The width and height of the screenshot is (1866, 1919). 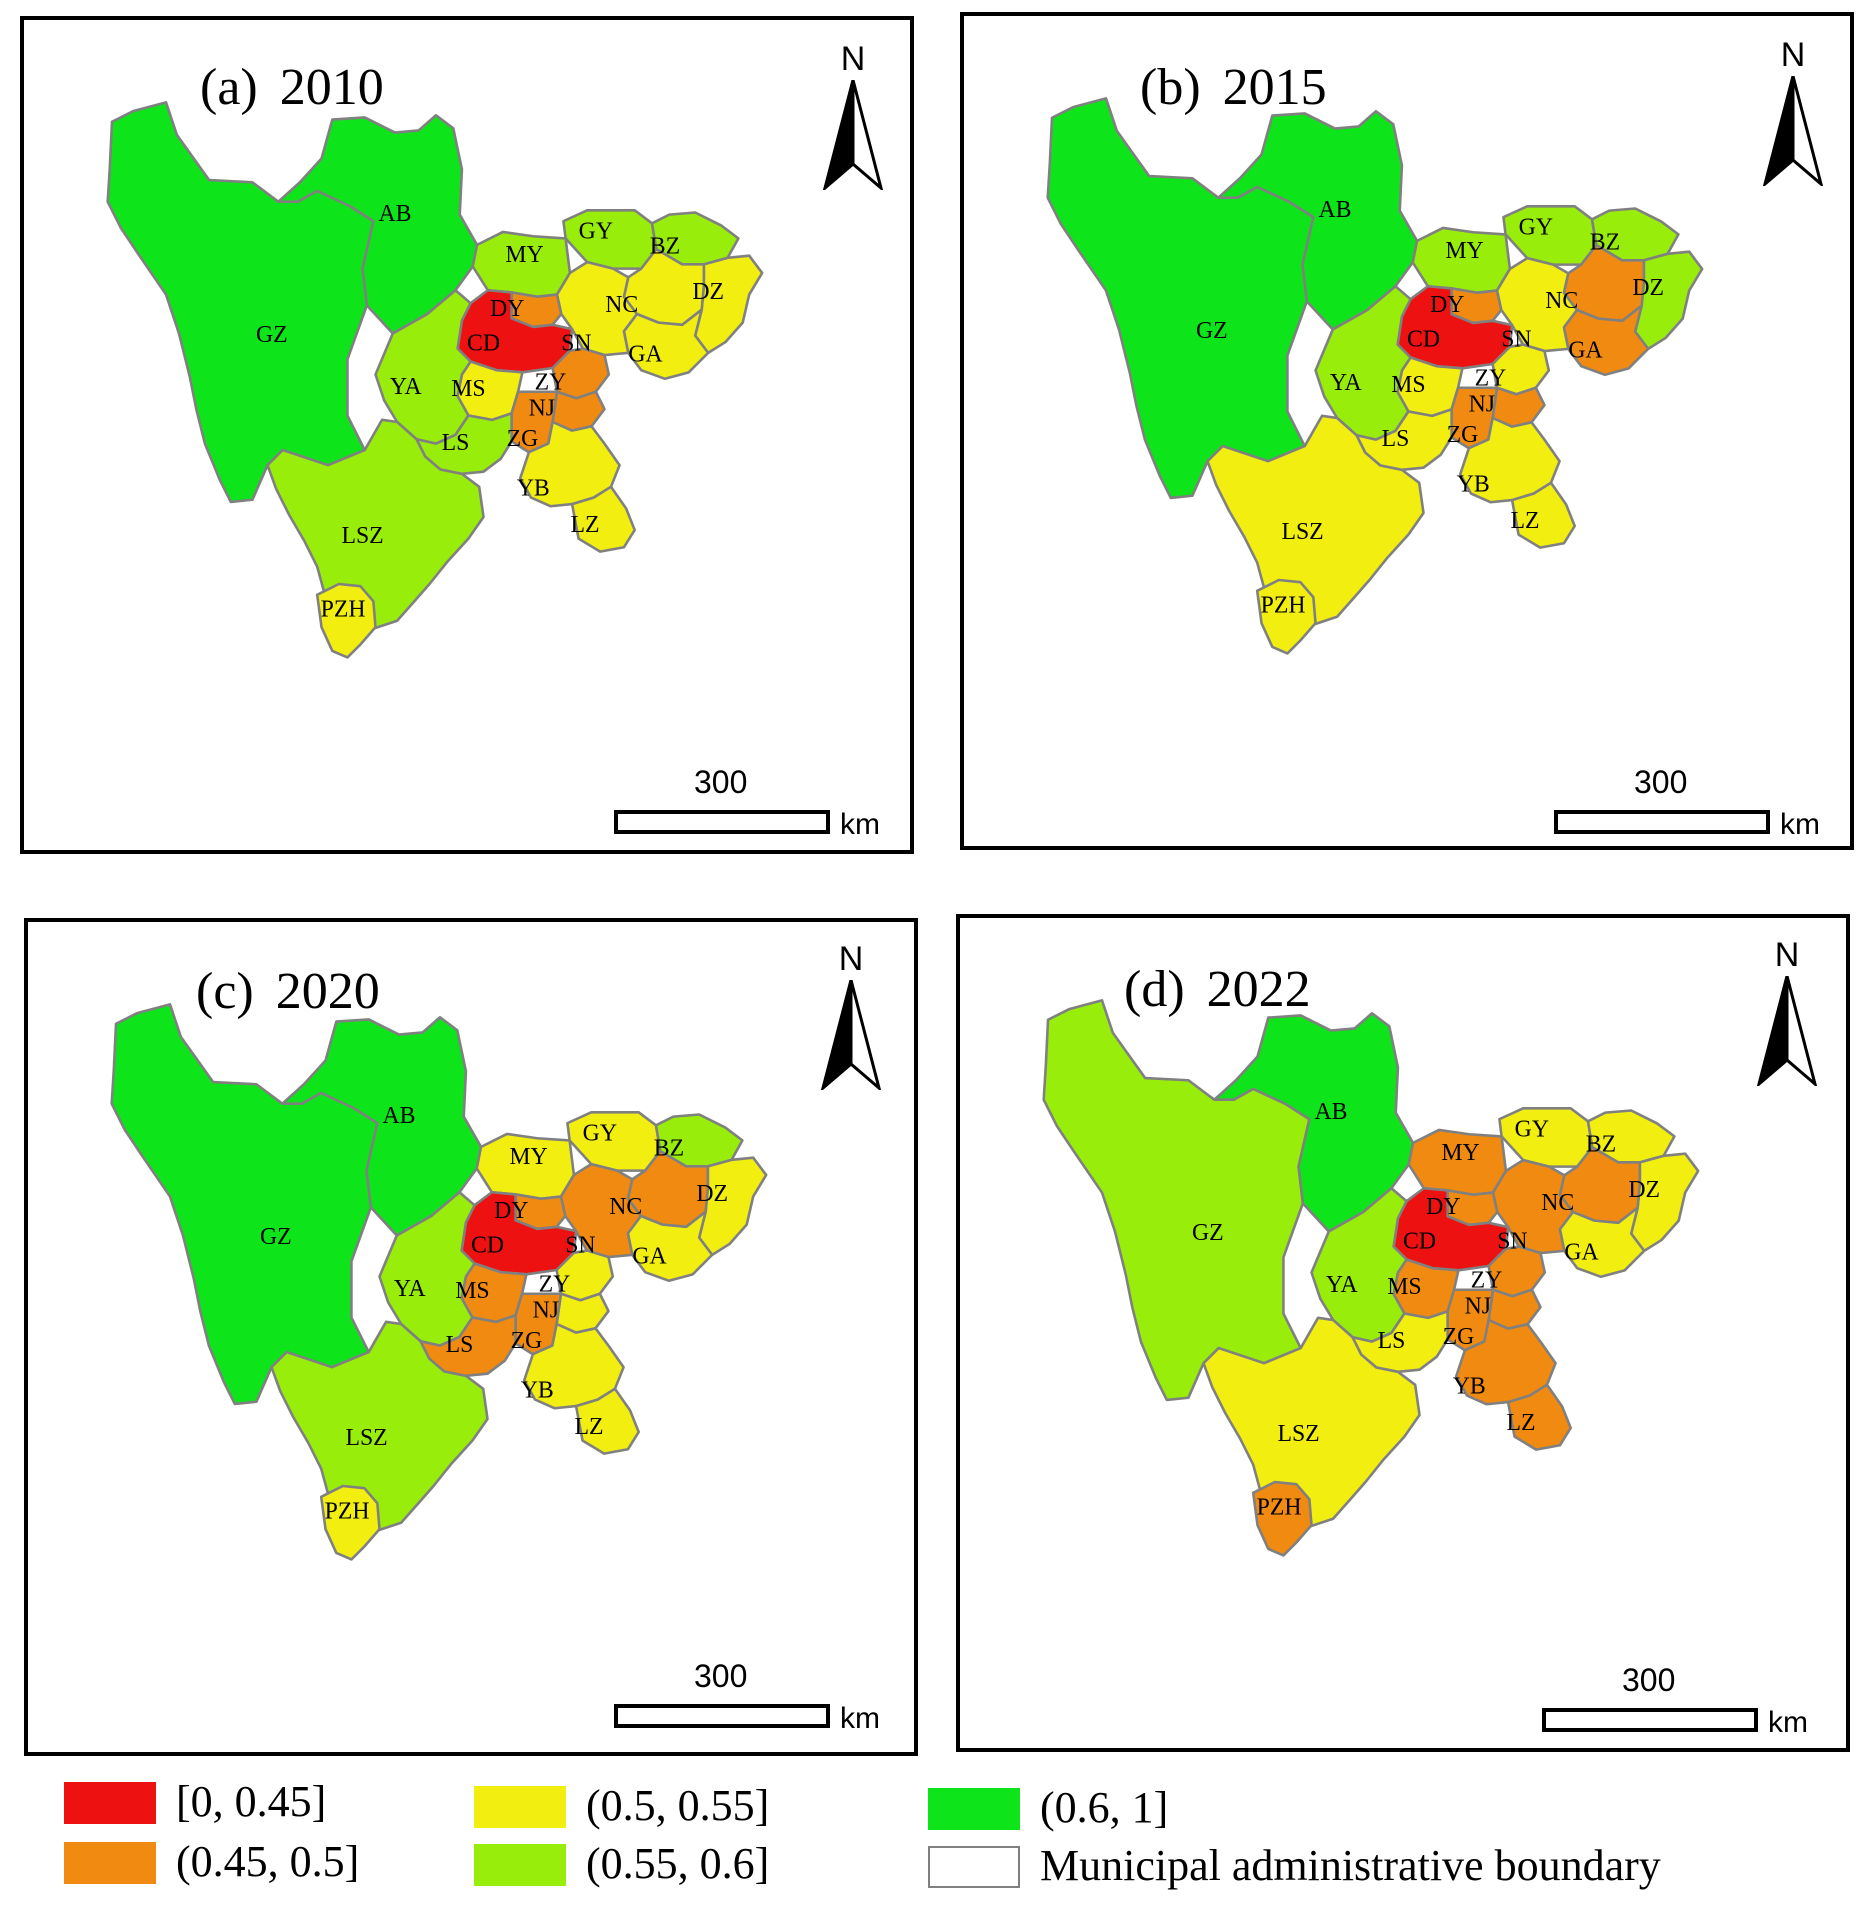 What do you see at coordinates (639, 1863) in the screenshot?
I see `legend-item-3: (0.55, 0.6]` at bounding box center [639, 1863].